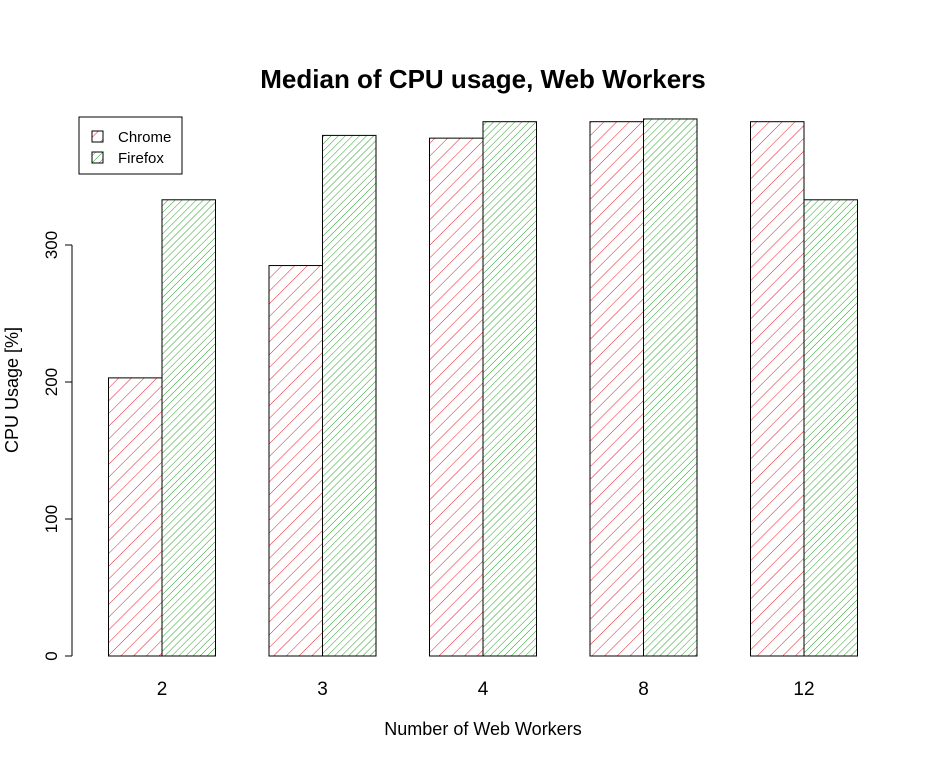 This screenshot has width=928, height=759. I want to click on y-tick-label: 200, so click(51, 382).